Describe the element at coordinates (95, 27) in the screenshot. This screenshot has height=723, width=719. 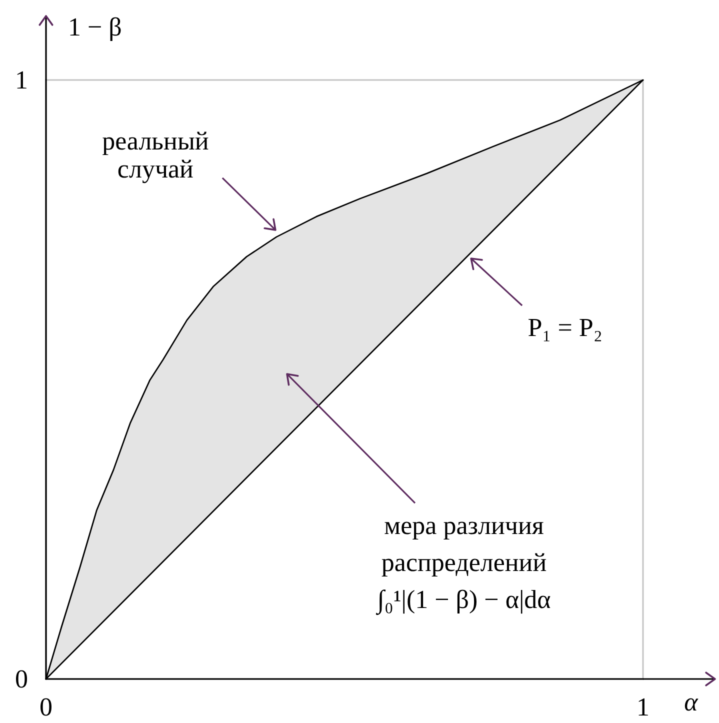
I see `y-axis-title: 1 − β` at that location.